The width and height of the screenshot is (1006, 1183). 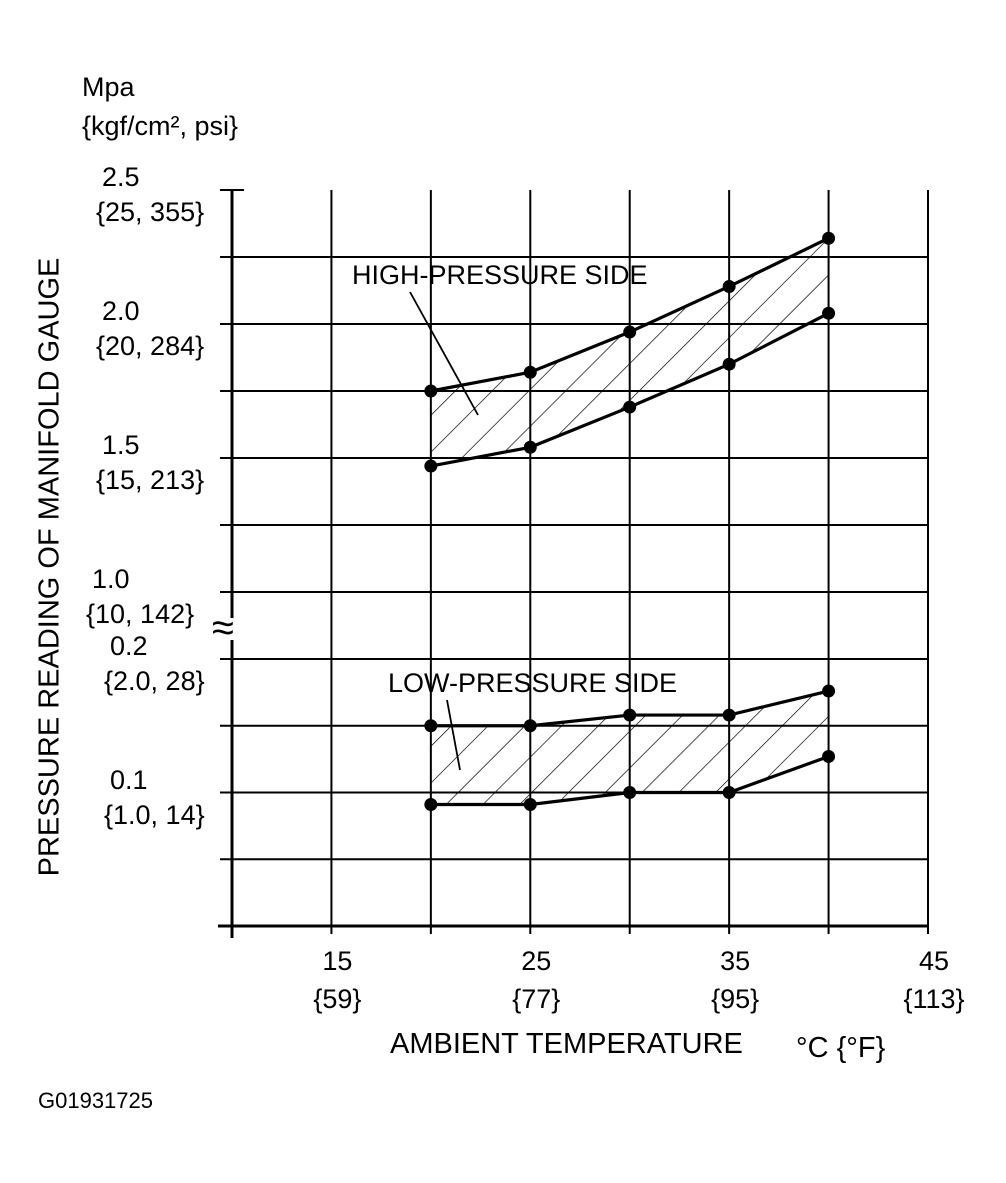 I want to click on x-tick-celsius: 25, so click(x=536, y=961).